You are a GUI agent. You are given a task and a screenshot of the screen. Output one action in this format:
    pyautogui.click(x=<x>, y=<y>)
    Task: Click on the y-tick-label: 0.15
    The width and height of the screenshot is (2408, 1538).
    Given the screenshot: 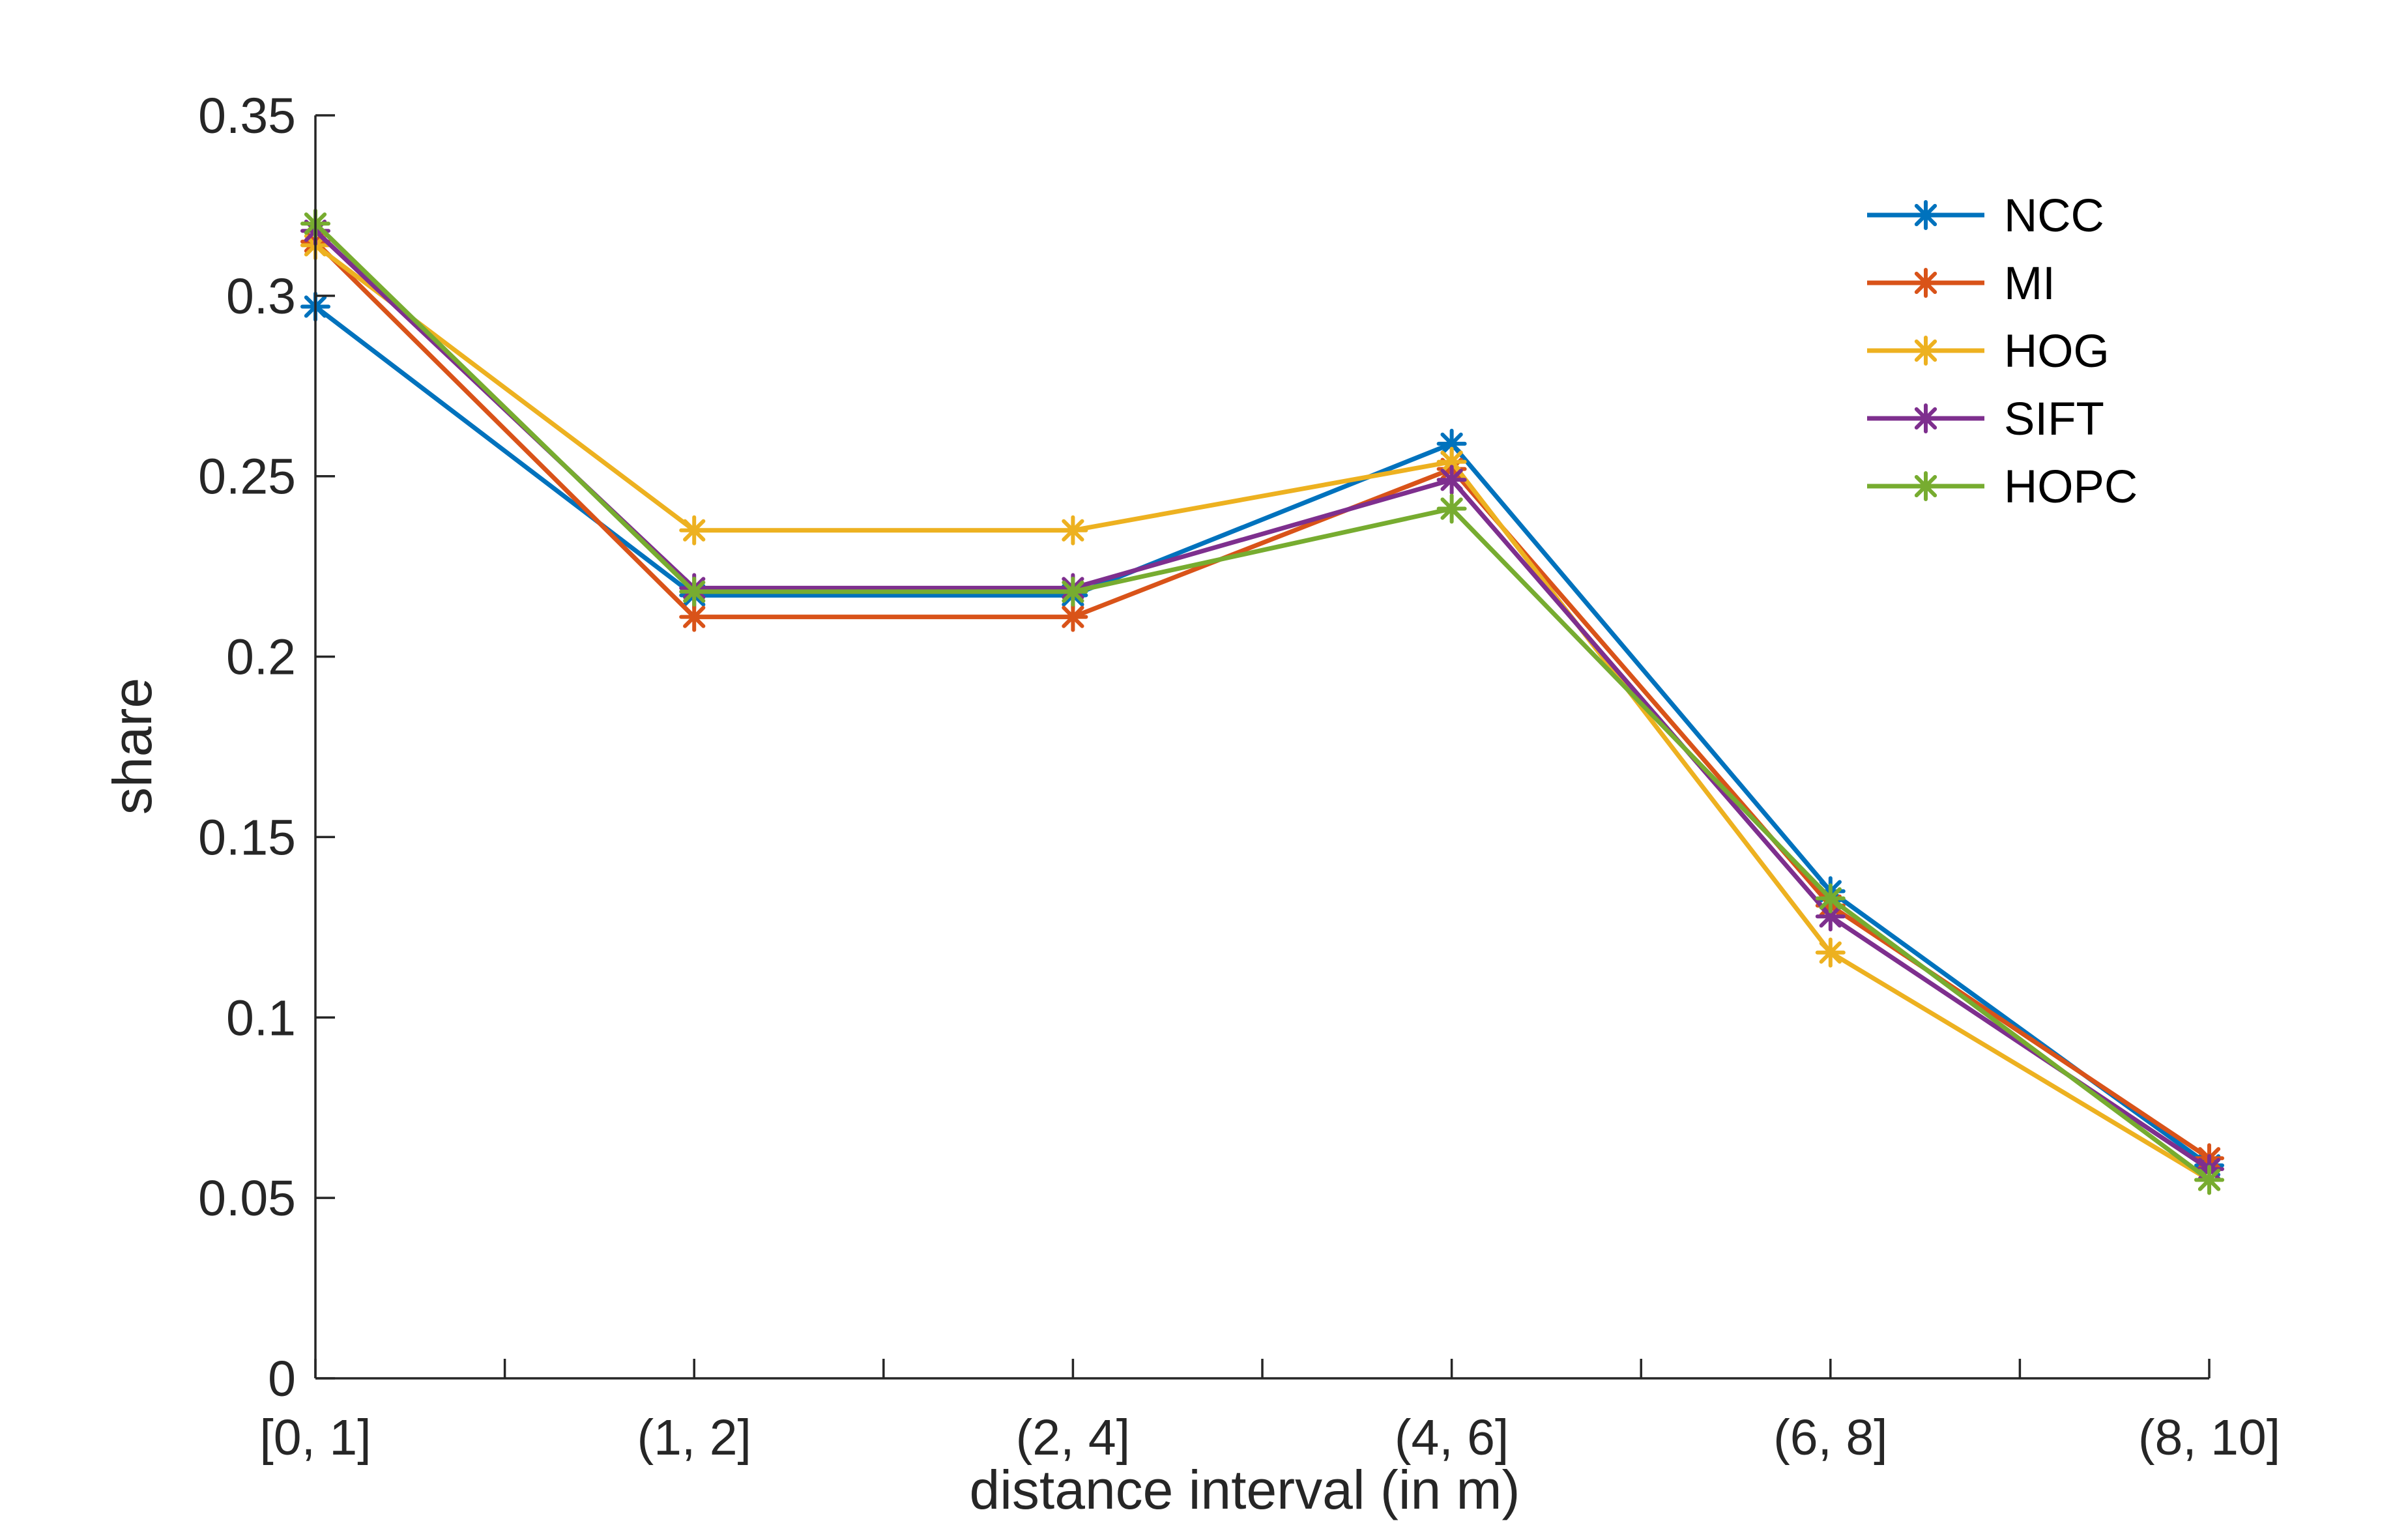 What is the action you would take?
    pyautogui.click(x=247, y=837)
    